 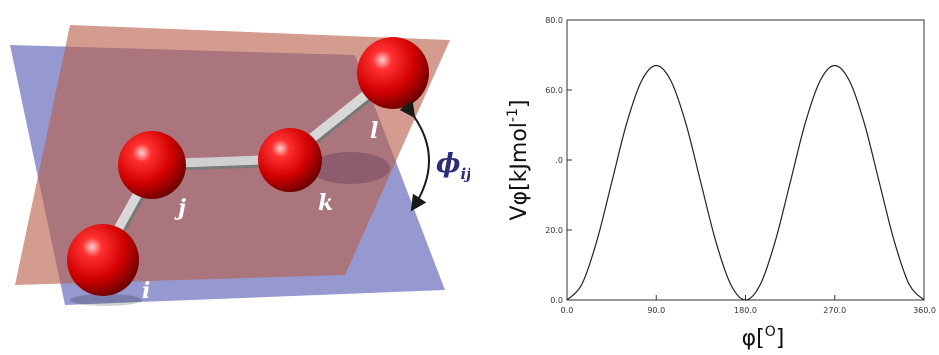 What do you see at coordinates (393, 73) in the screenshot?
I see `atom-l` at bounding box center [393, 73].